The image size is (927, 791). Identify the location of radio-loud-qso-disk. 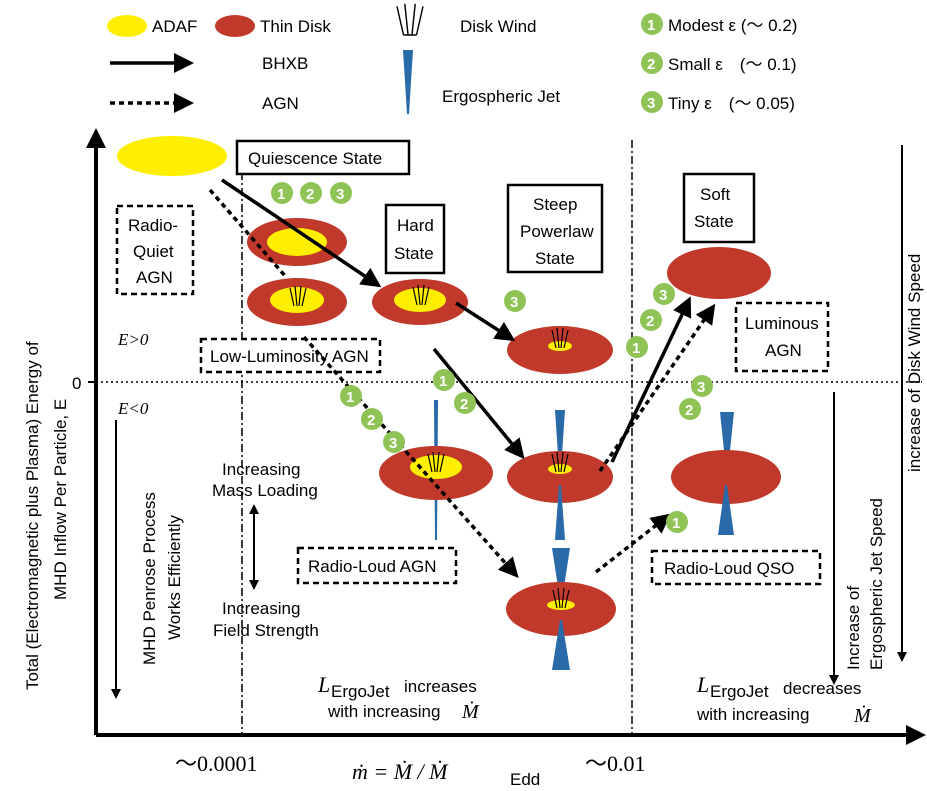
(726, 473).